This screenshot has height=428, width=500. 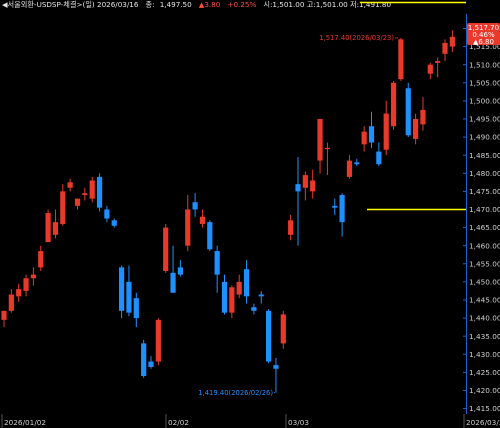 I want to click on last-price-value: 1,517.70, so click(x=483, y=28).